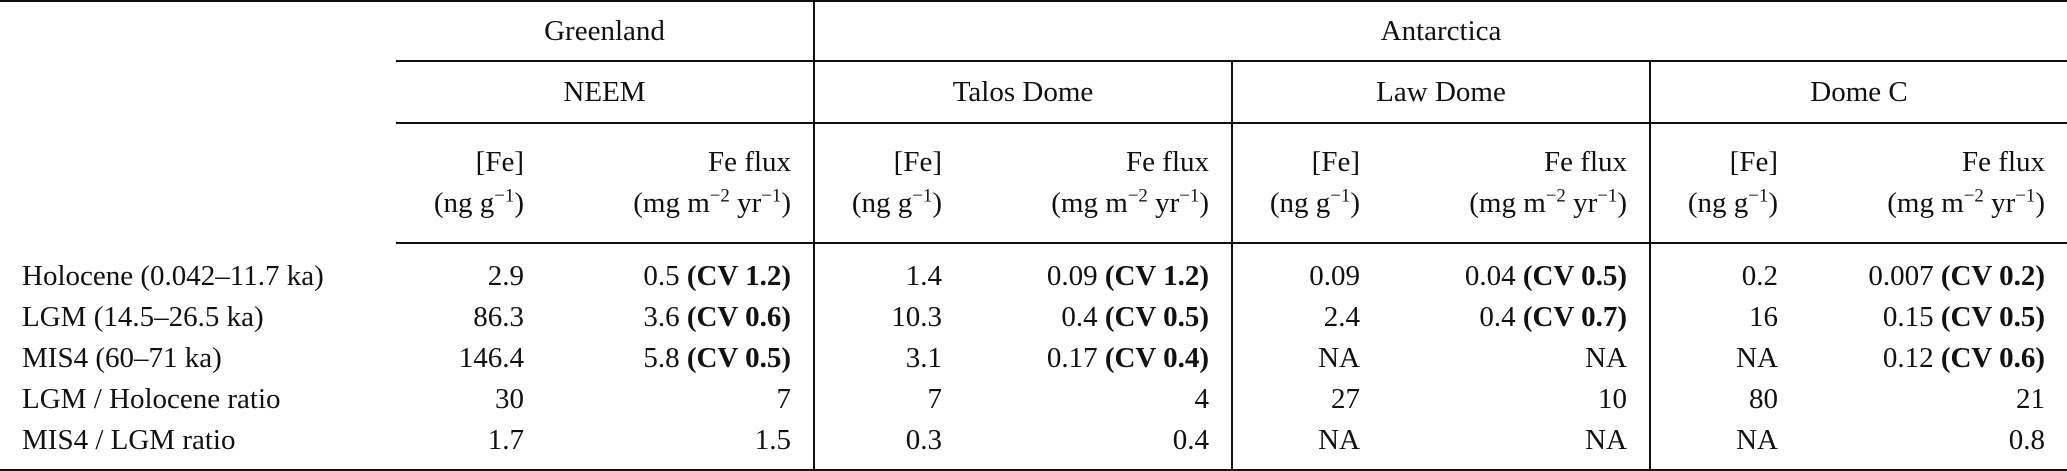 The image size is (2067, 471). Describe the element at coordinates (1759, 276) in the screenshot. I see `cell-value: 0.2` at that location.